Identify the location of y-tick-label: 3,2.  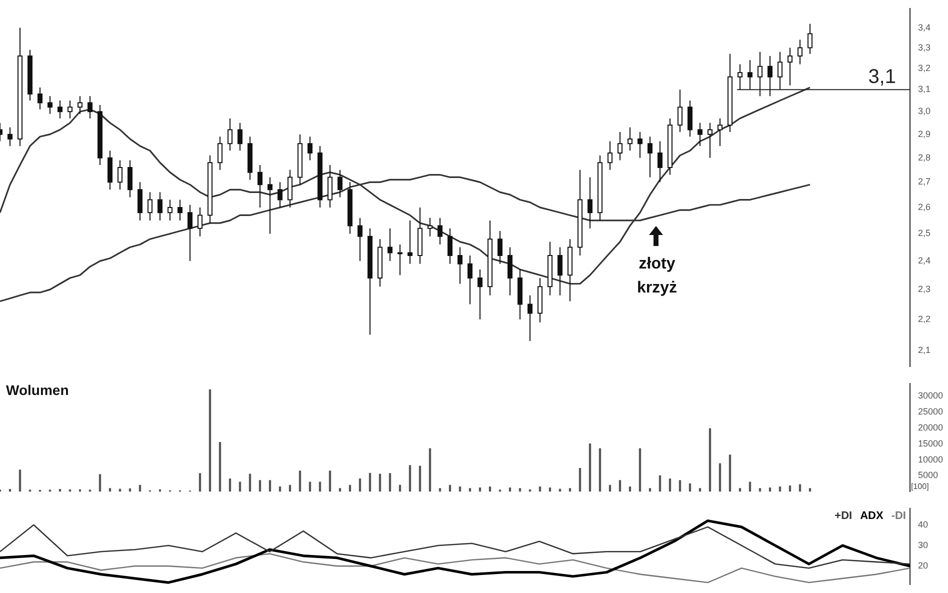
(924, 67).